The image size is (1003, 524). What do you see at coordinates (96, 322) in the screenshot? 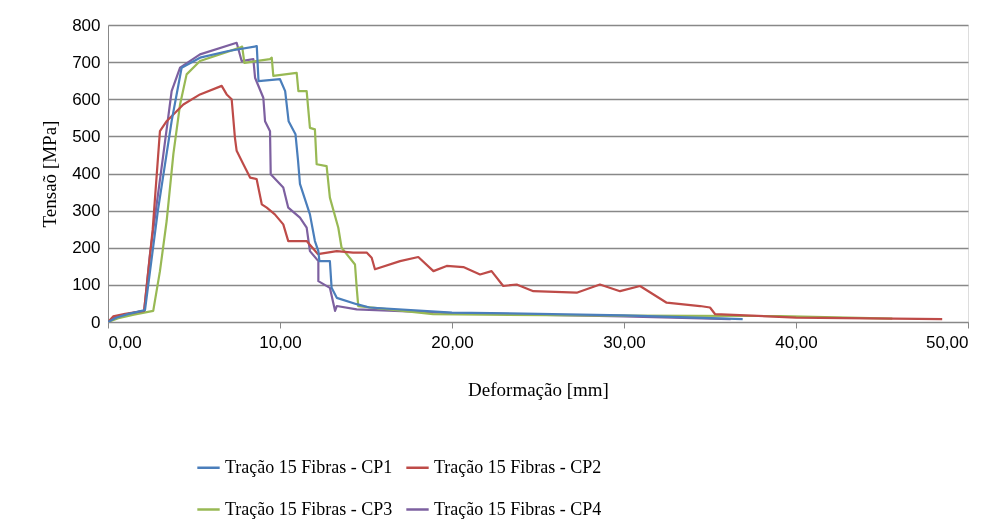
I see `y-tick-label: 0` at bounding box center [96, 322].